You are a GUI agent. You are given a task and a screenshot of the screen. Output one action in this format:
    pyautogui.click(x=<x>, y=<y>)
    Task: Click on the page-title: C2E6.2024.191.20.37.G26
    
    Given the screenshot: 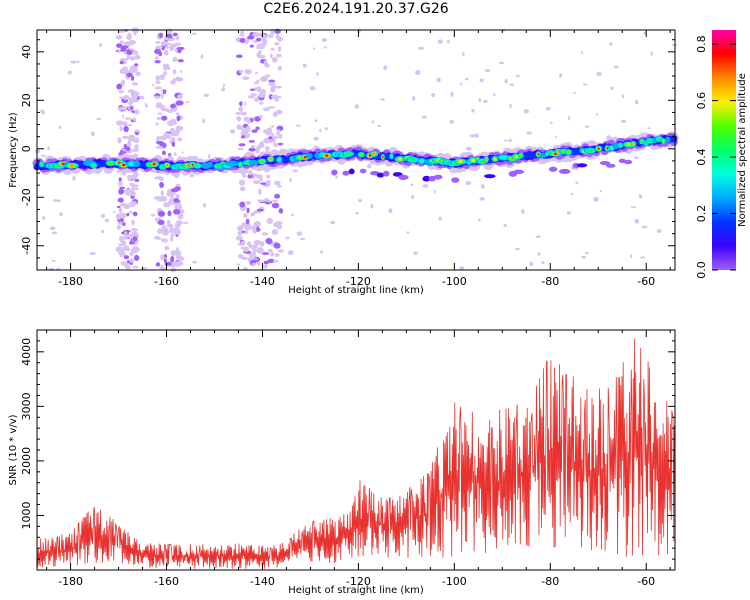 What is the action you would take?
    pyautogui.click(x=356, y=9)
    